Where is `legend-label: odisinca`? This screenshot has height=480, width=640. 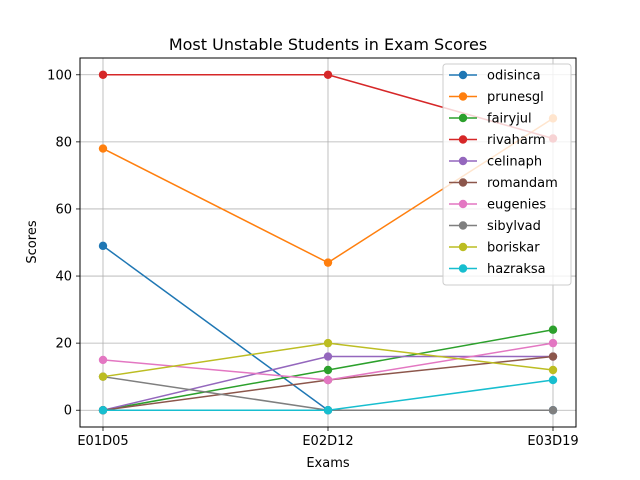 legend-label: odisinca is located at coordinates (514, 76).